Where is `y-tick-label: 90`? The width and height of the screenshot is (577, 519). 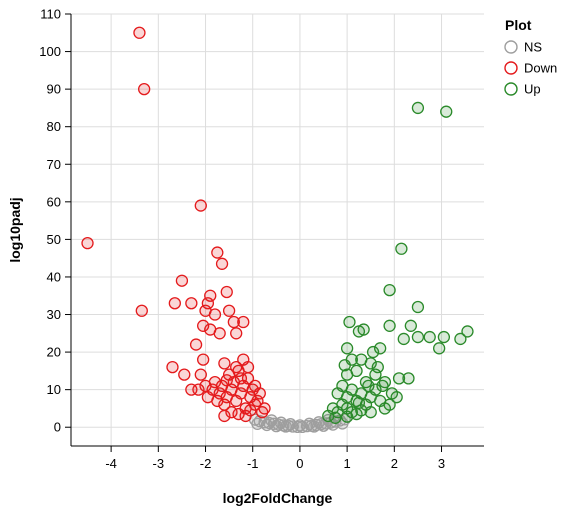
y-tick-label: 90 is located at coordinates (54, 89).